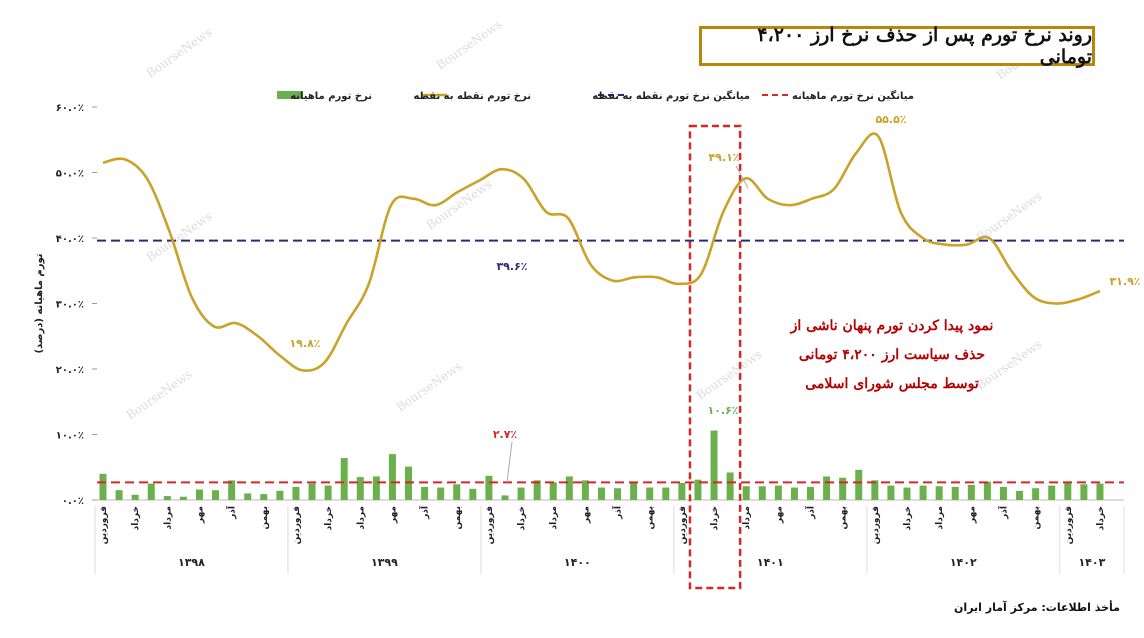 Image resolution: width=1144 pixels, height=638 pixels. What do you see at coordinates (331, 96) in the screenshot?
I see `legend-label: نرخ تورم ماهیانه` at bounding box center [331, 96].